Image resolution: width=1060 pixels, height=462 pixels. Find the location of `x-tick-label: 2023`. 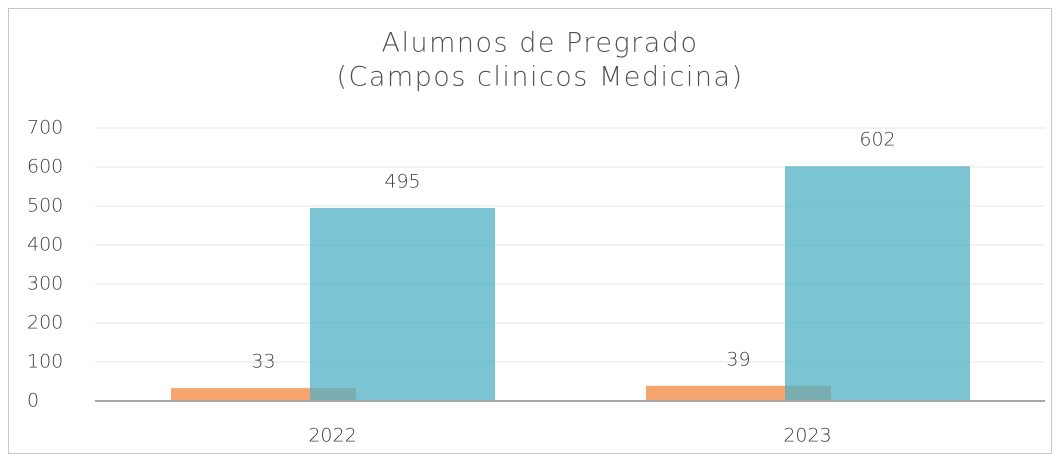

x-tick-label: 2023 is located at coordinates (807, 436).